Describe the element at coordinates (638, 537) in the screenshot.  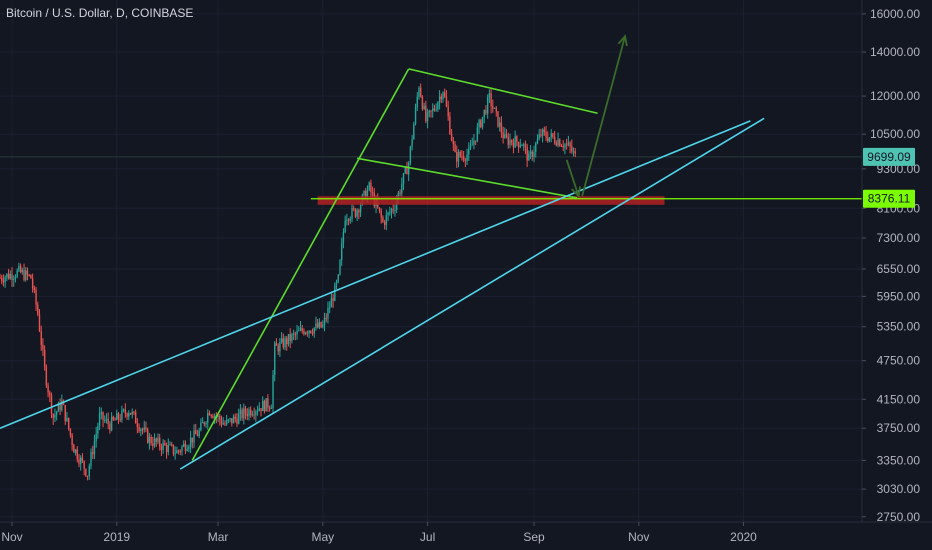
I see `time-axis-label: Nov` at that location.